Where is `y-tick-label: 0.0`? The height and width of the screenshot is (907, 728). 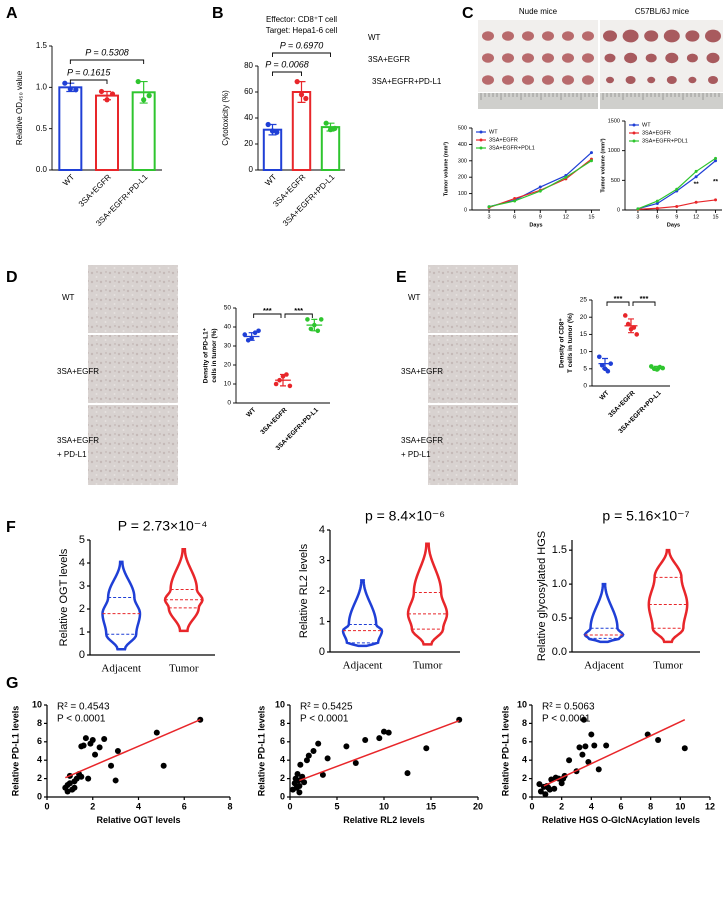 y-tick-label: 0.0 is located at coordinates (559, 652).